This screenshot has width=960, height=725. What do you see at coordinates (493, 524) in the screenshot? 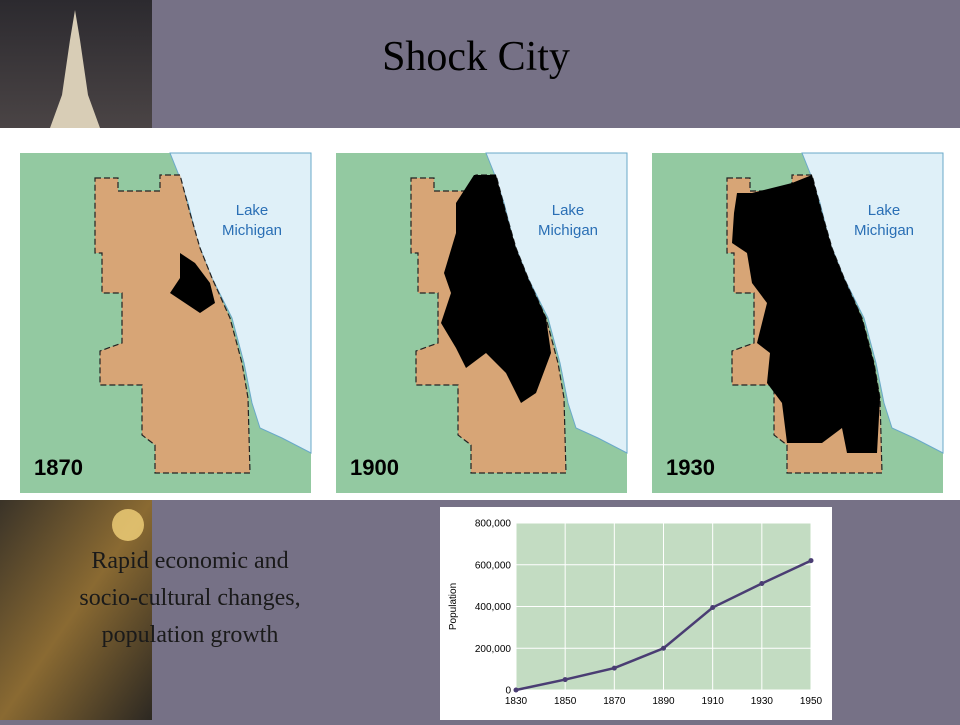
I see `y-tick-label: 800,000` at bounding box center [493, 524].